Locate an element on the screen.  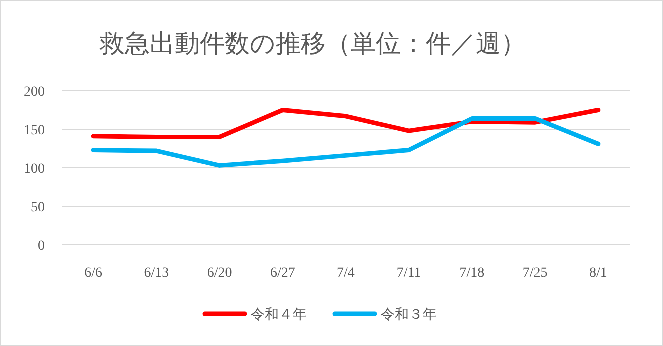
x-tick-label: 8/1 is located at coordinates (599, 273).